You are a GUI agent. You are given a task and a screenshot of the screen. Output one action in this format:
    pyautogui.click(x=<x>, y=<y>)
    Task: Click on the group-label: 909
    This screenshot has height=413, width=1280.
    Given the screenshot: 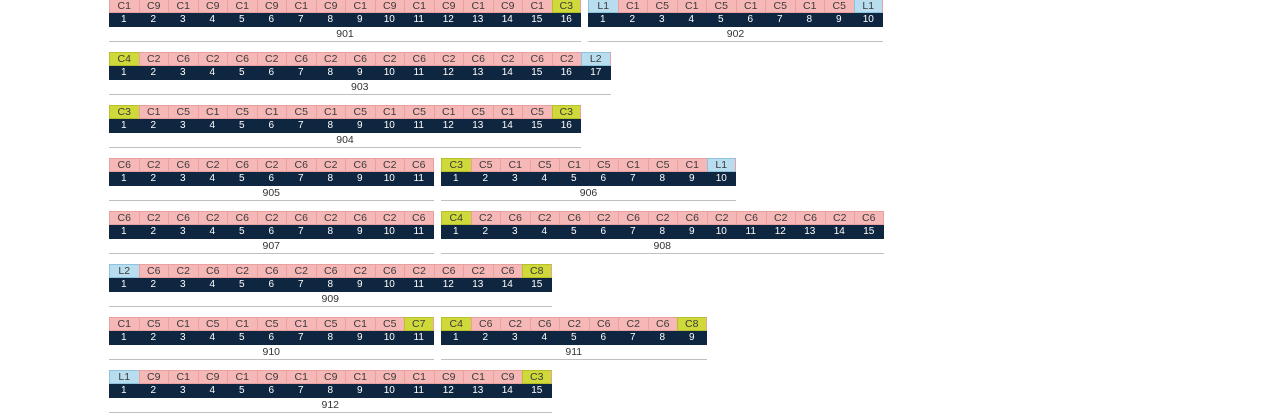 What is the action you would take?
    pyautogui.click(x=330, y=299)
    